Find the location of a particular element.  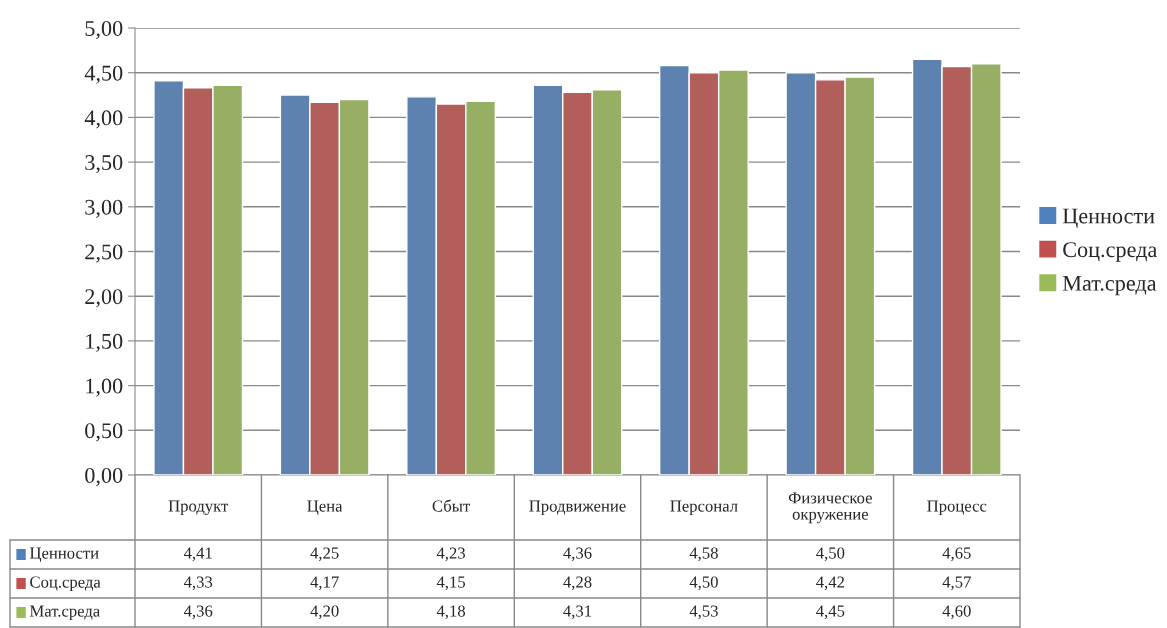

y-tick-label: 0,00 is located at coordinates (104, 477).